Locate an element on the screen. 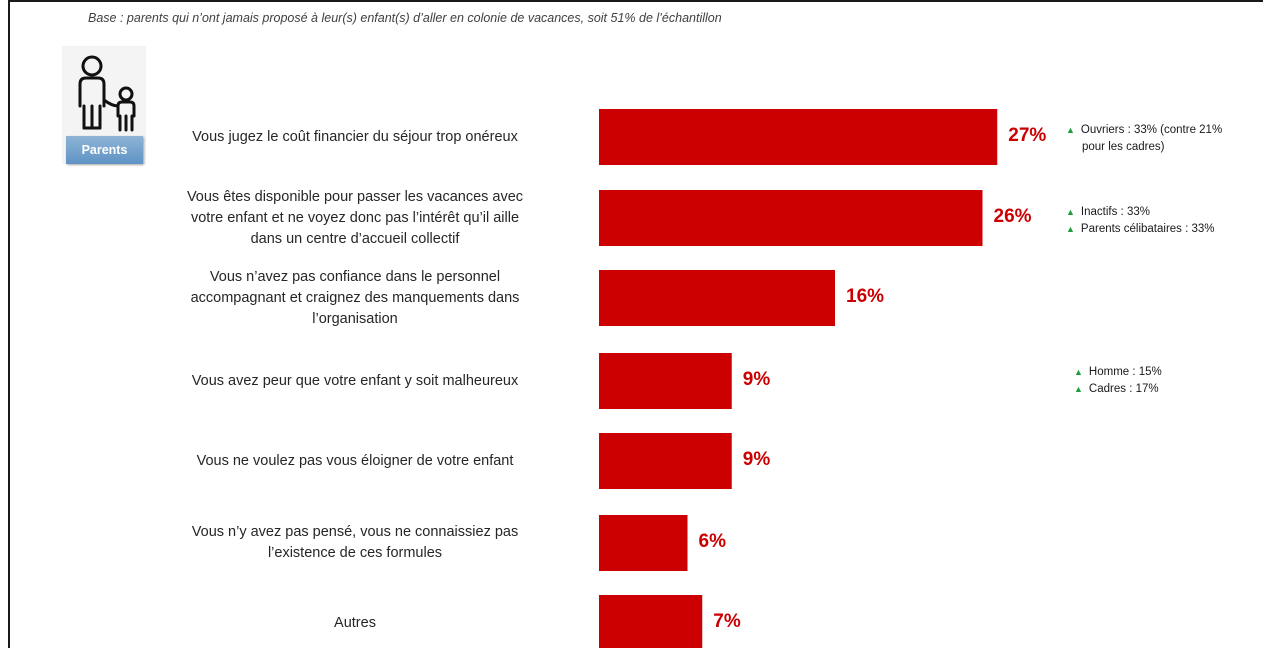 The width and height of the screenshot is (1263, 648). value-label-6: 6% is located at coordinates (712, 541).